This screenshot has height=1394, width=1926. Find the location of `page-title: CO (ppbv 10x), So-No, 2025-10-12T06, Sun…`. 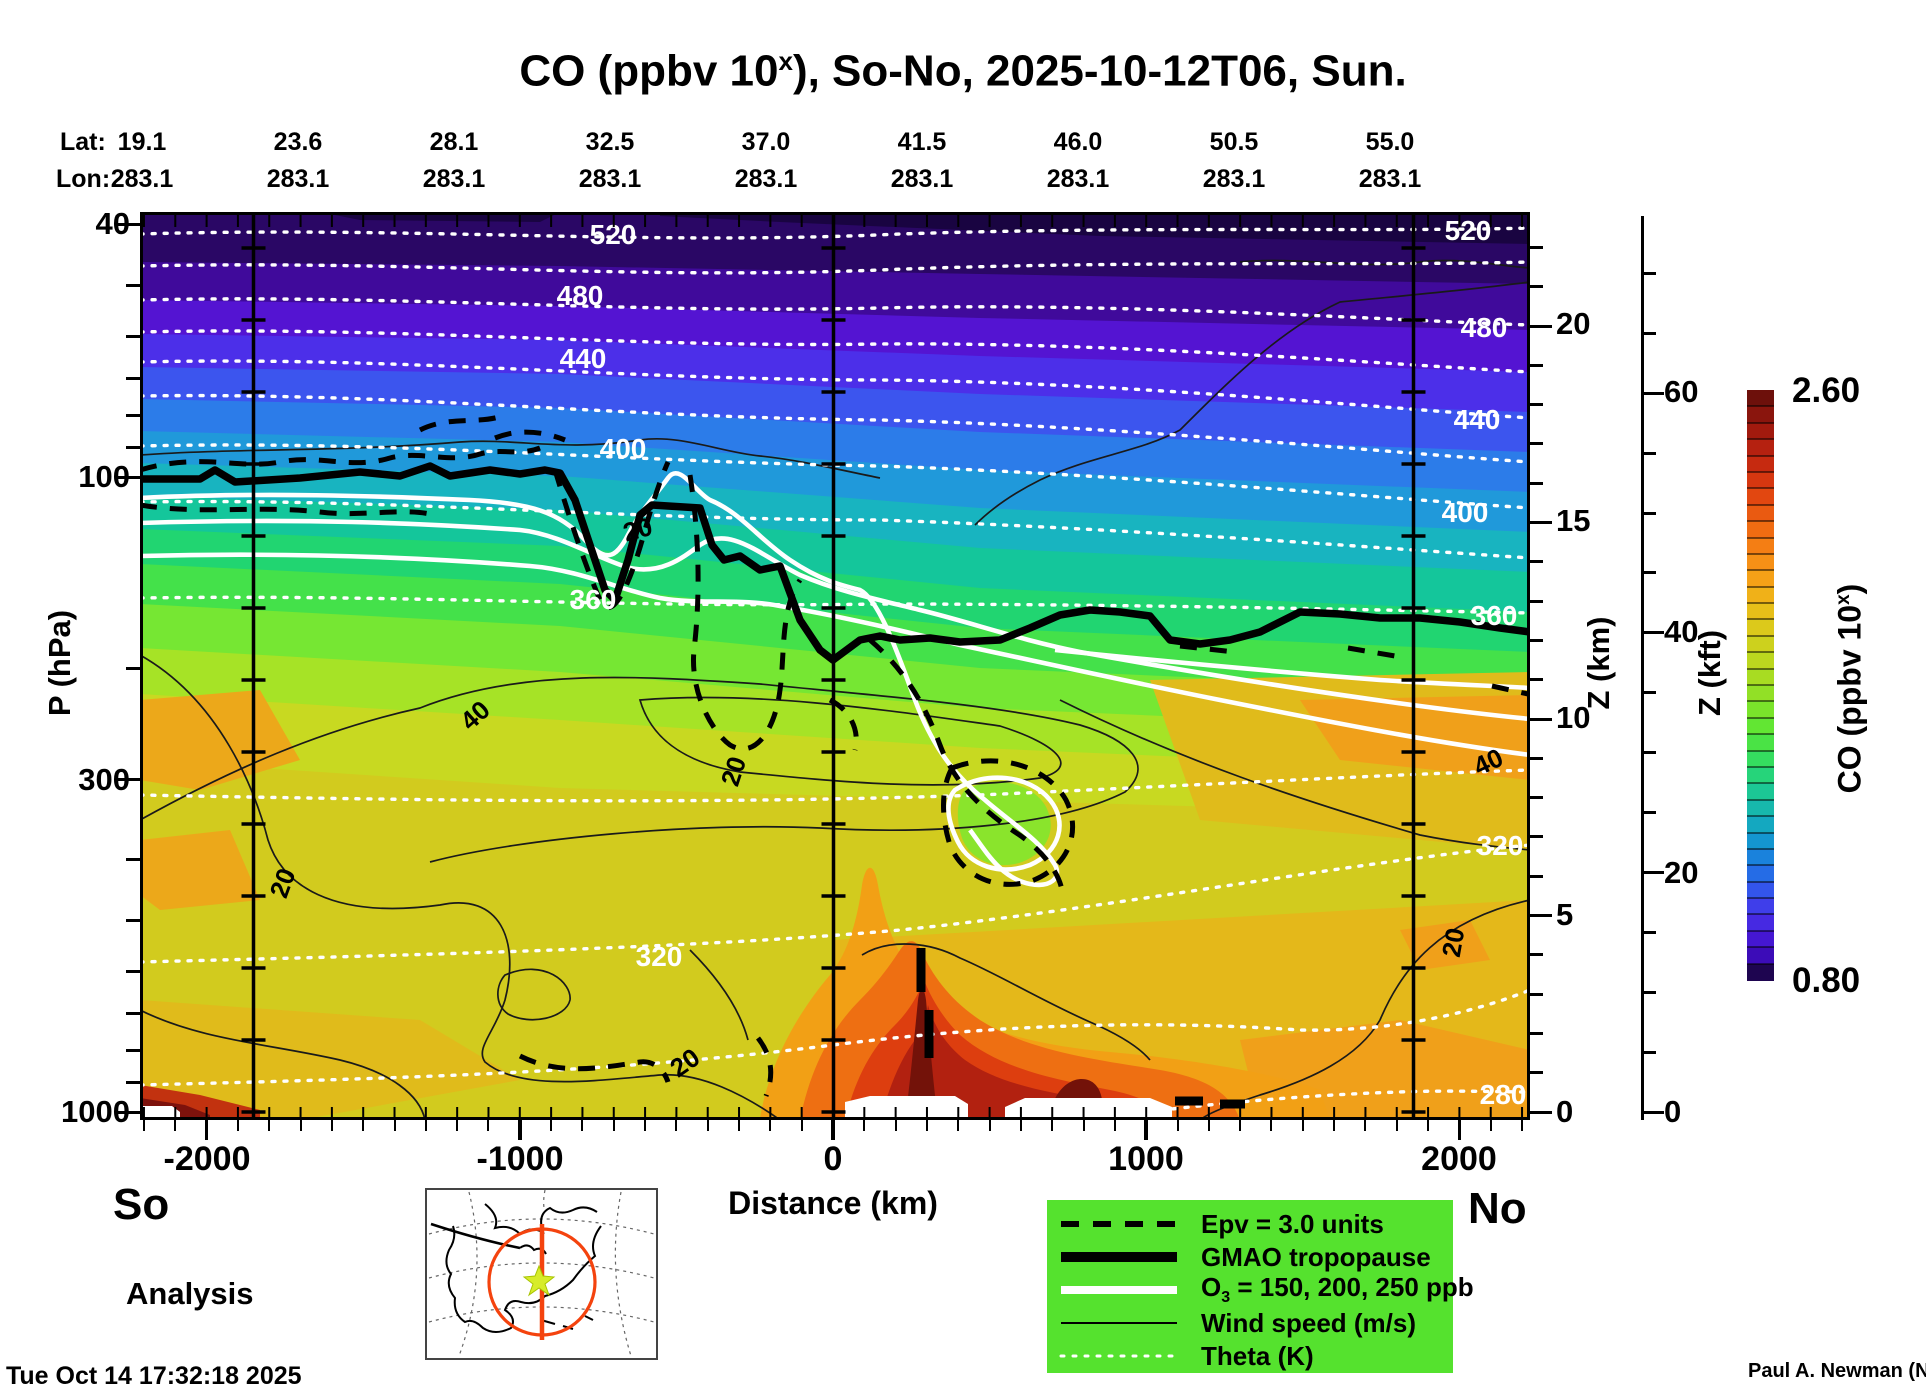

page-title: CO (ppbv 10x), So-No, 2025-10-12T06, Sun… is located at coordinates (963, 71).